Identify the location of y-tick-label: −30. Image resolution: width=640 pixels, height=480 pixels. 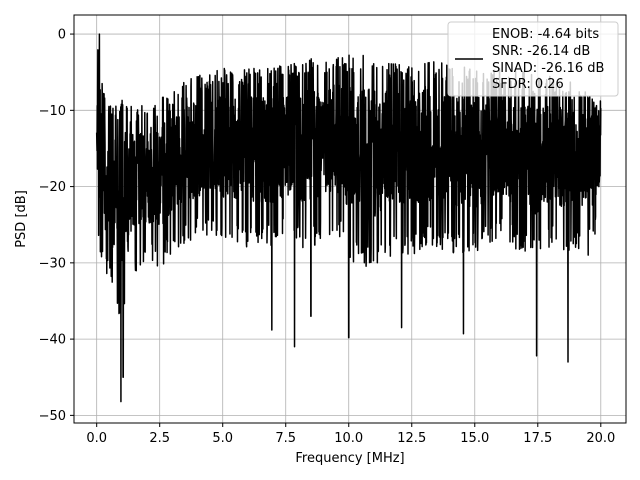
(52, 263).